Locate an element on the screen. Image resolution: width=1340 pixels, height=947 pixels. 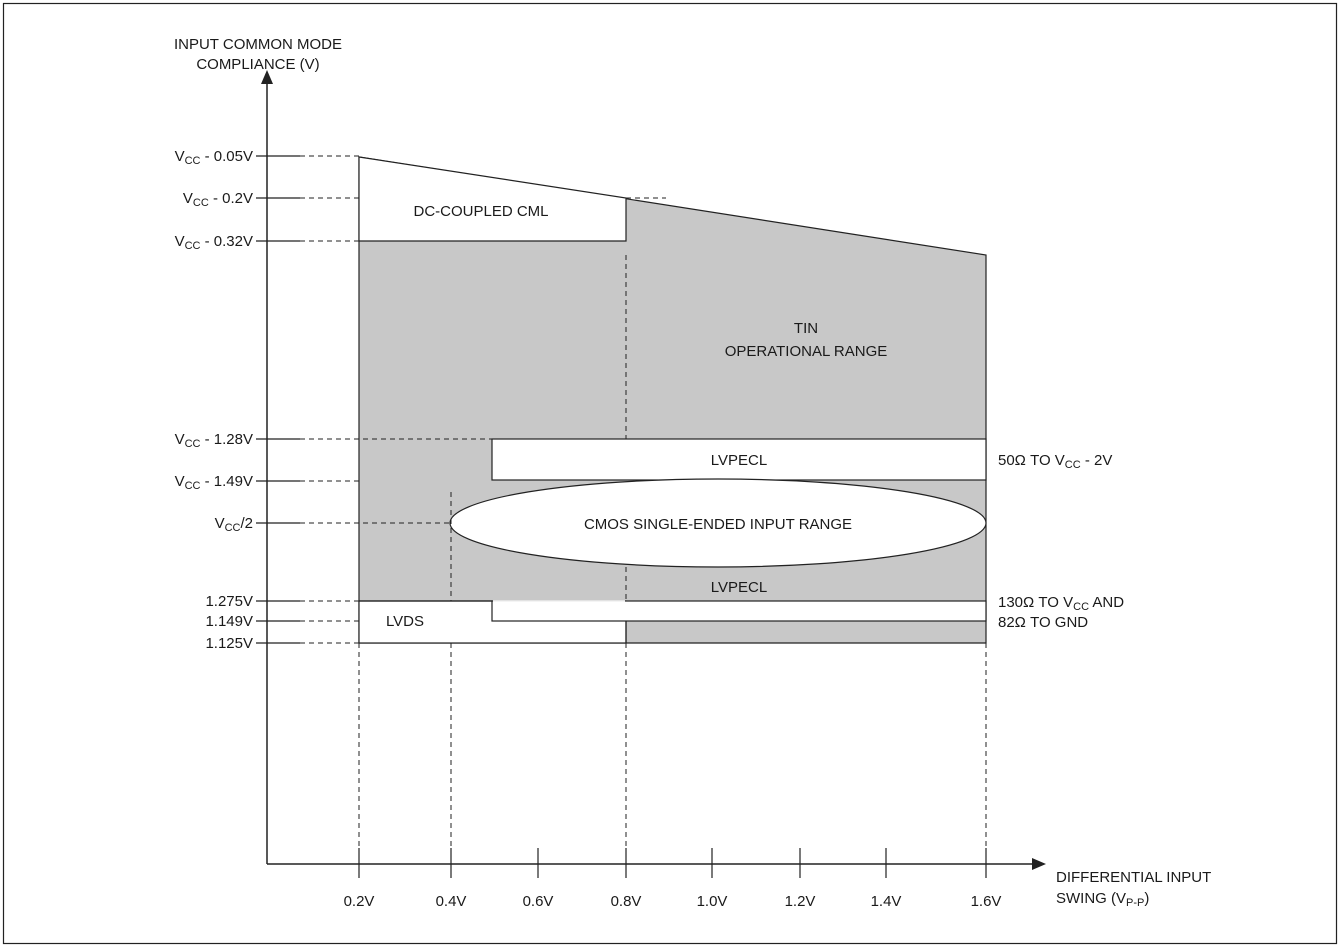
cmos-region is located at coordinates (718, 523).